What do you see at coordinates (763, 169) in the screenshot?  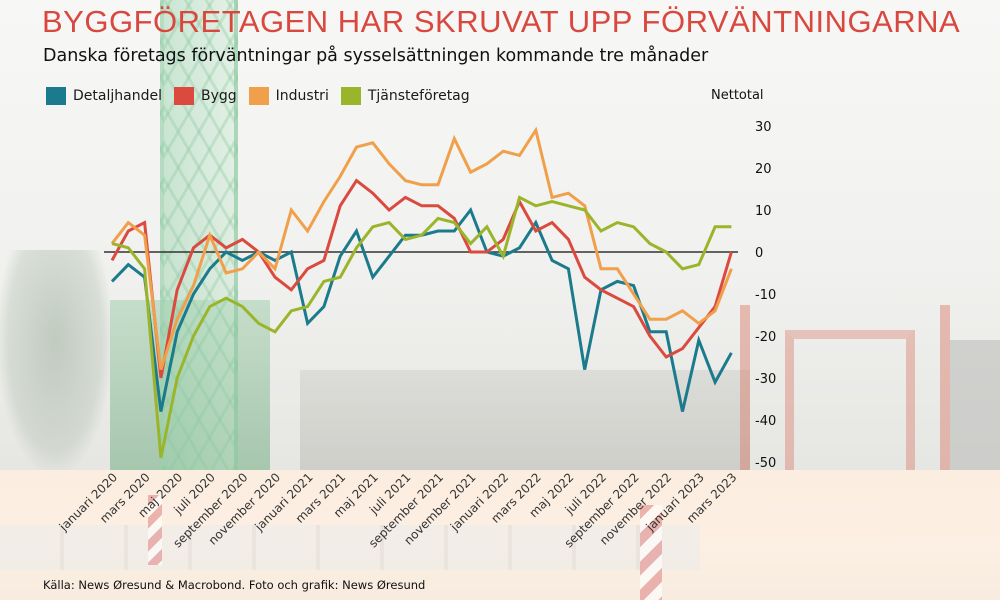 I see `y-tick-label: 20` at bounding box center [763, 169].